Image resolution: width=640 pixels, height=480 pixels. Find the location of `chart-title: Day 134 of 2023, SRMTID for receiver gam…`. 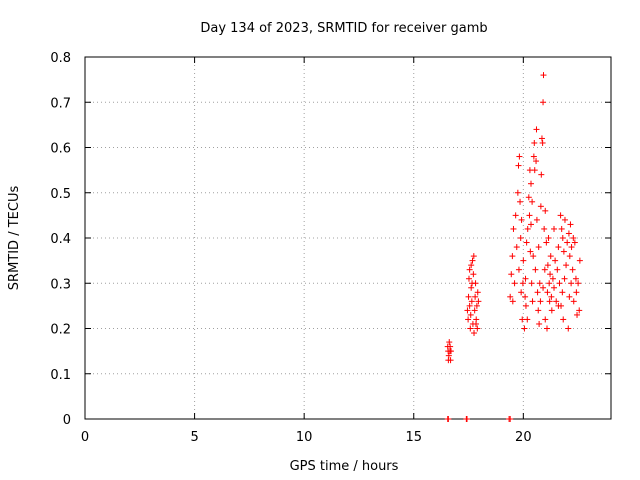

chart-title: Day 134 of 2023, SRMTID for receiver gam… is located at coordinates (343, 28).